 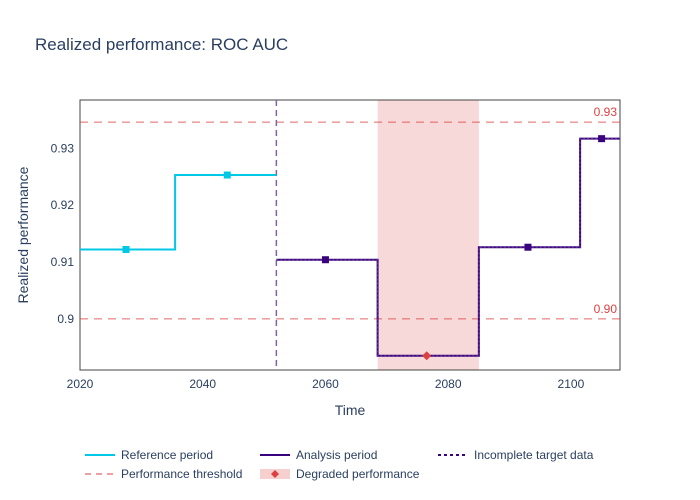 What do you see at coordinates (161, 44) in the screenshot?
I see `chart-title: Realized performance: ROC AUC` at bounding box center [161, 44].